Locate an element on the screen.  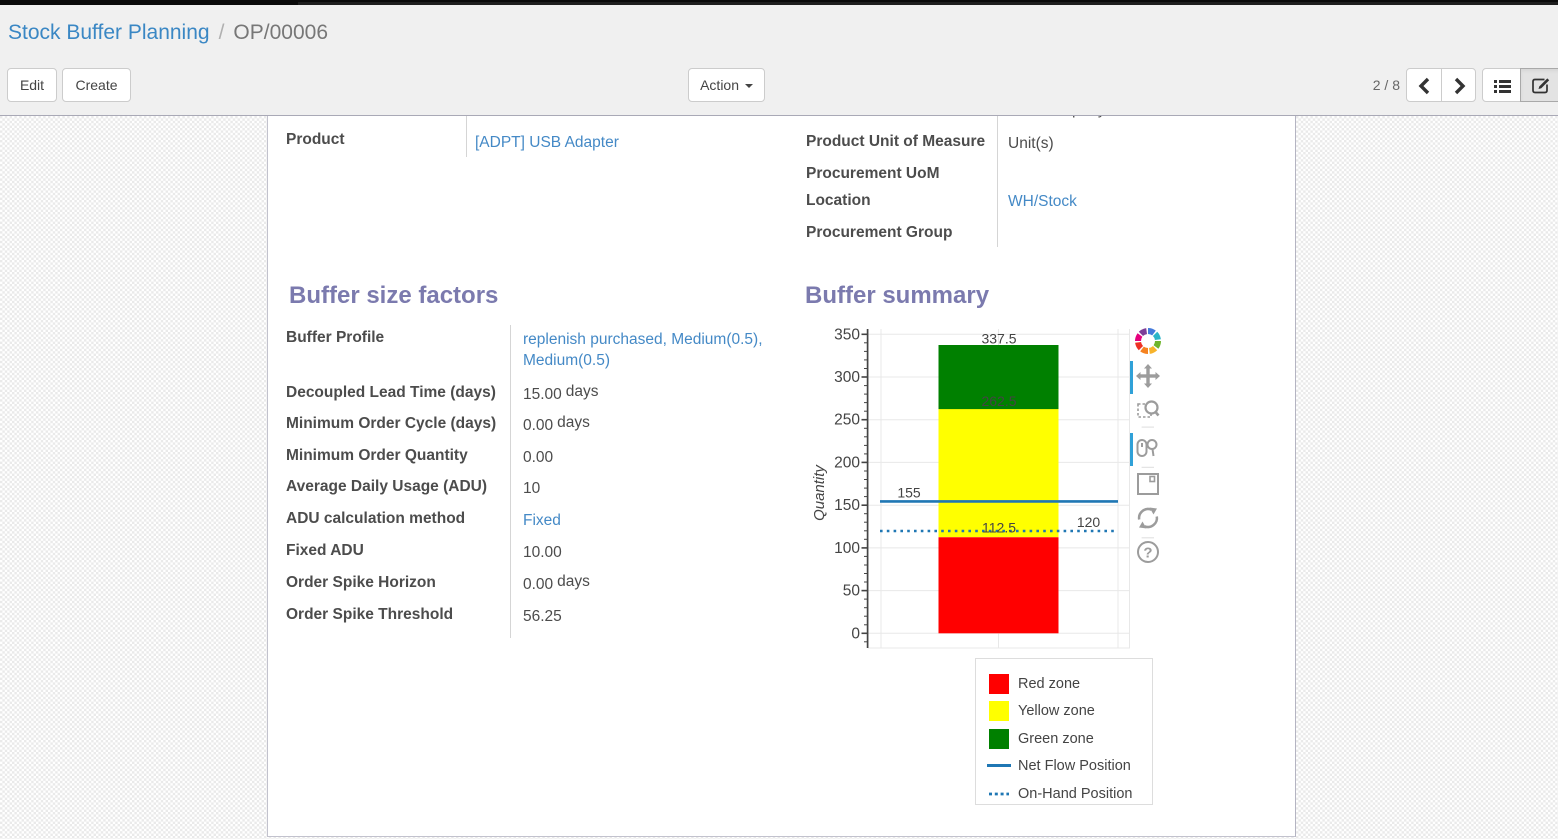
svg-text: 300 is located at coordinates (847, 377).